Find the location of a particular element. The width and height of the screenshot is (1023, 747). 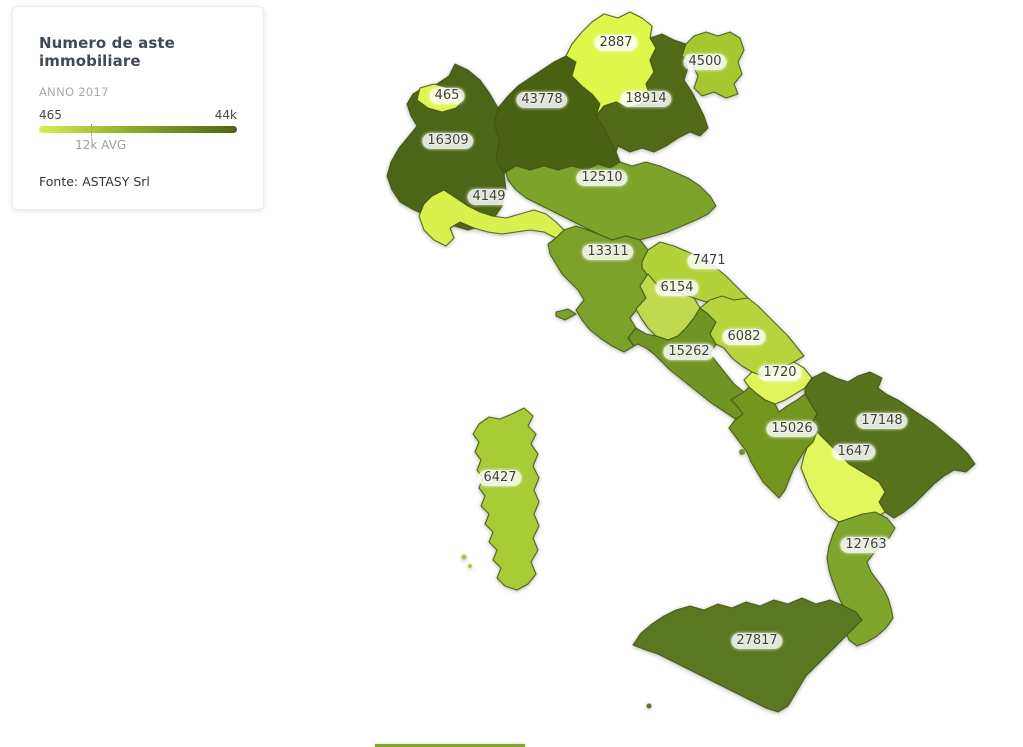

island-san-pietro is located at coordinates (470, 566).